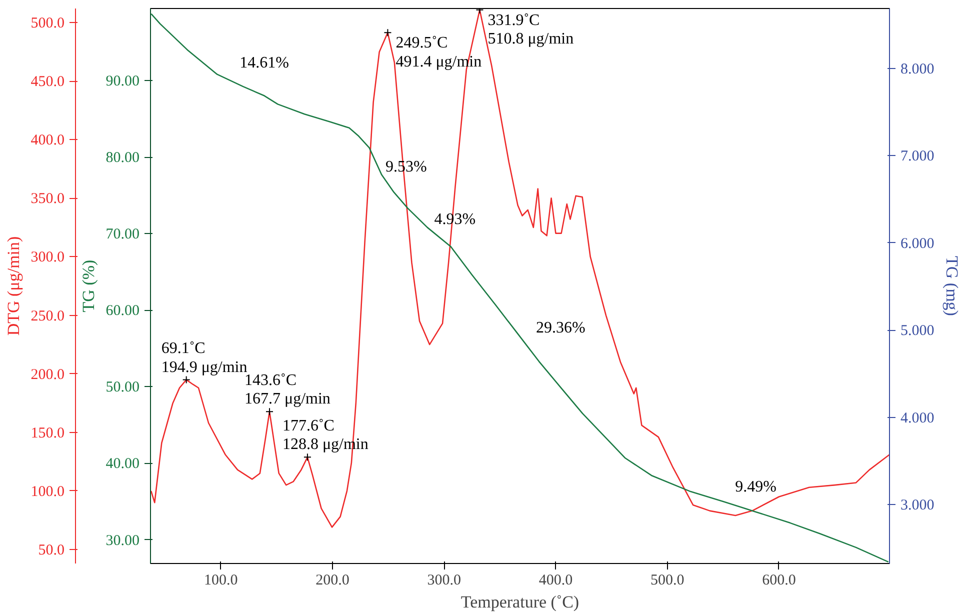 The width and height of the screenshot is (964, 614). What do you see at coordinates (917, 506) in the screenshot?
I see `y3-tick-label: 3.000` at bounding box center [917, 506].